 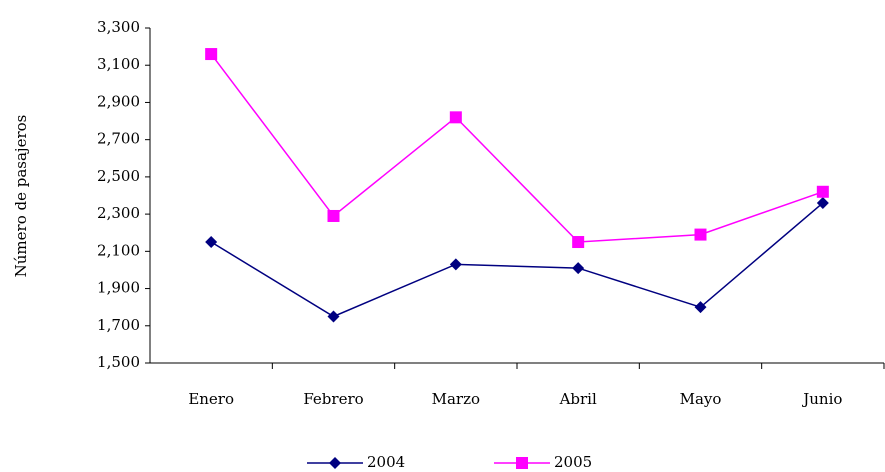 What do you see at coordinates (573, 462) in the screenshot?
I see `legend-label: 2005` at bounding box center [573, 462].